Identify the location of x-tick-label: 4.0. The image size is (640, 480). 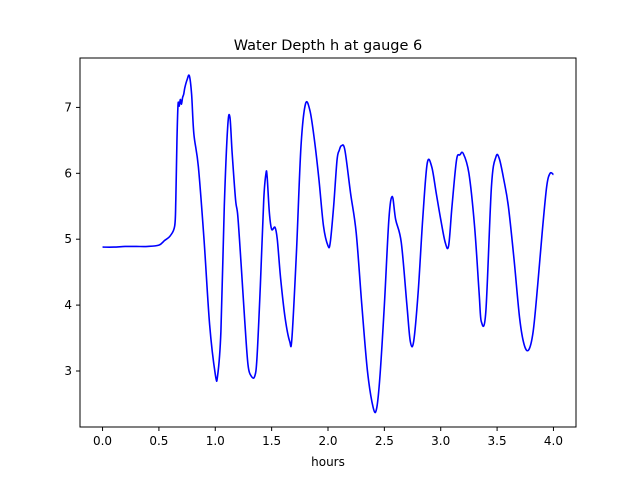
(553, 441).